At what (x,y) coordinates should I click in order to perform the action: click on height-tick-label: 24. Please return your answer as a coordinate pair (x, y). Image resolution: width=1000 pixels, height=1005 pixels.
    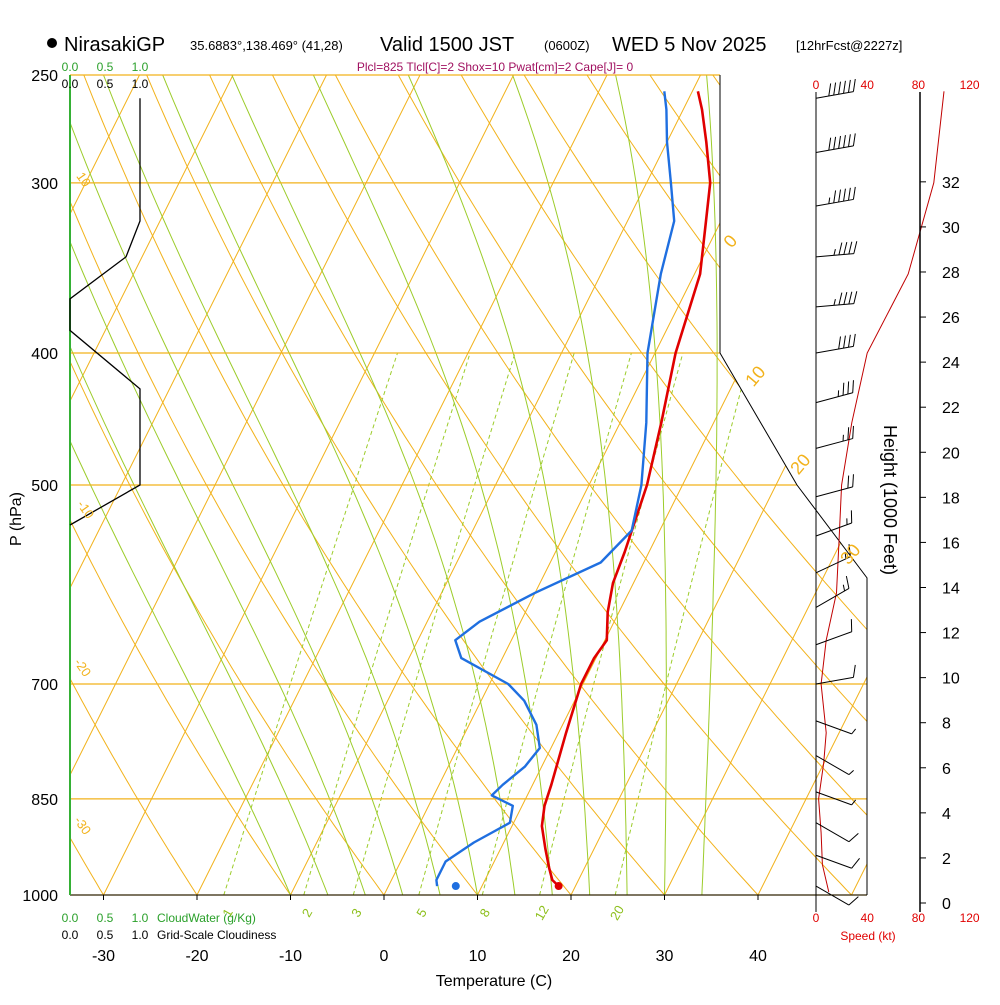
    Looking at the image, I should click on (951, 363).